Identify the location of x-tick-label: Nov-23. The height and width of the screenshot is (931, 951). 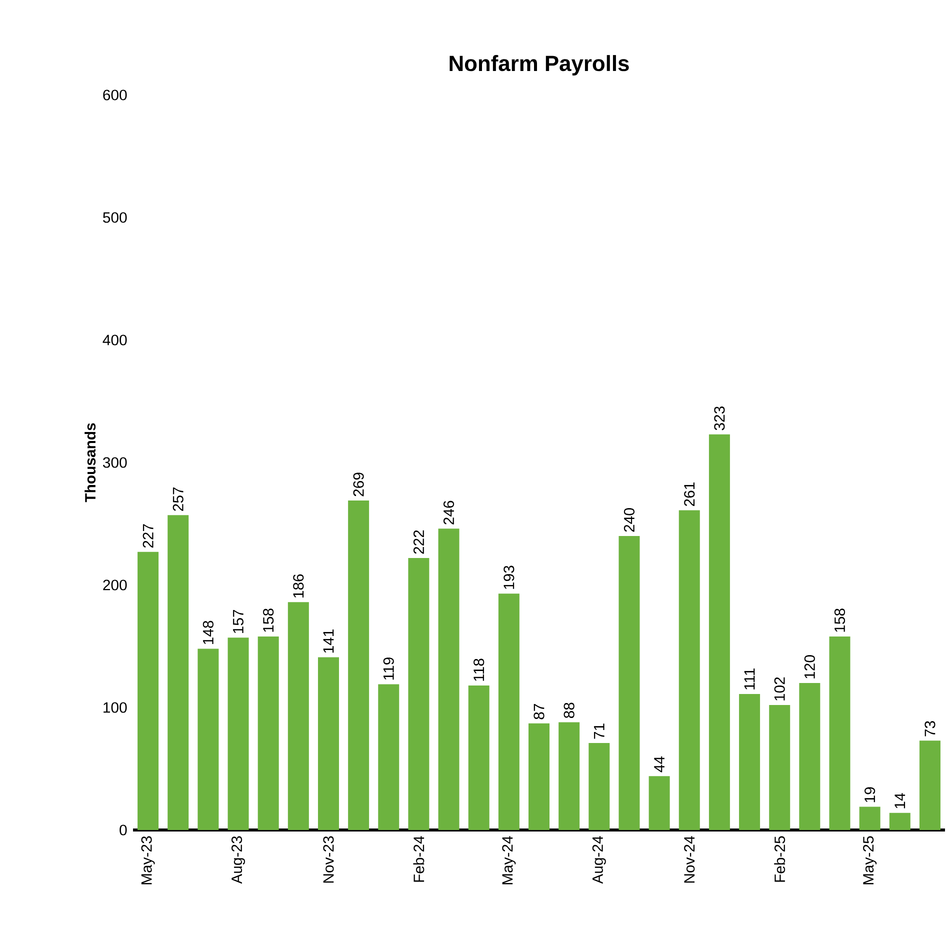
(328, 859).